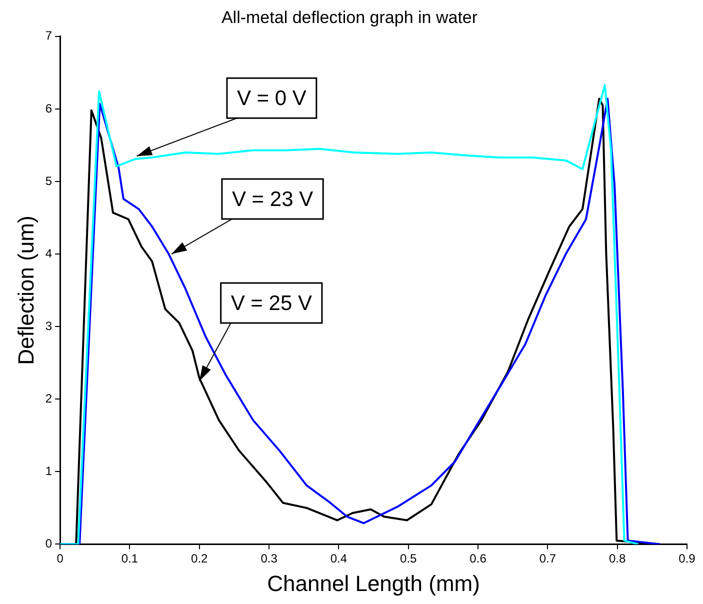  I want to click on x-tick-label: 0, so click(60, 559).